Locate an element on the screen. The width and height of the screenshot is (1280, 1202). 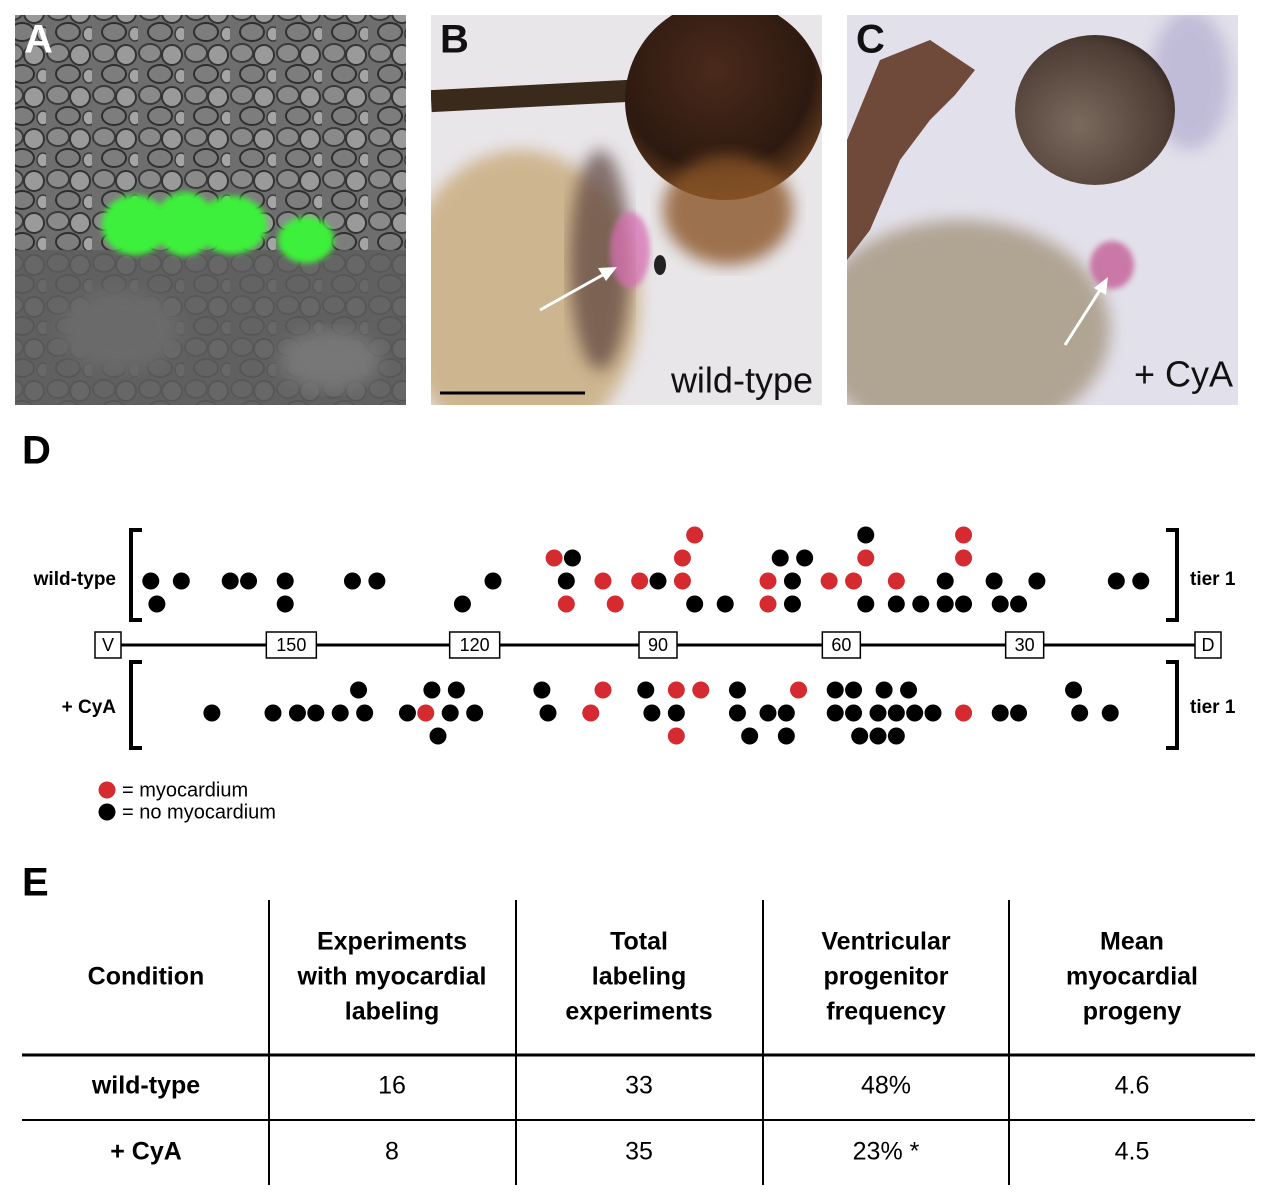
tick-label: D is located at coordinates (1208, 645).